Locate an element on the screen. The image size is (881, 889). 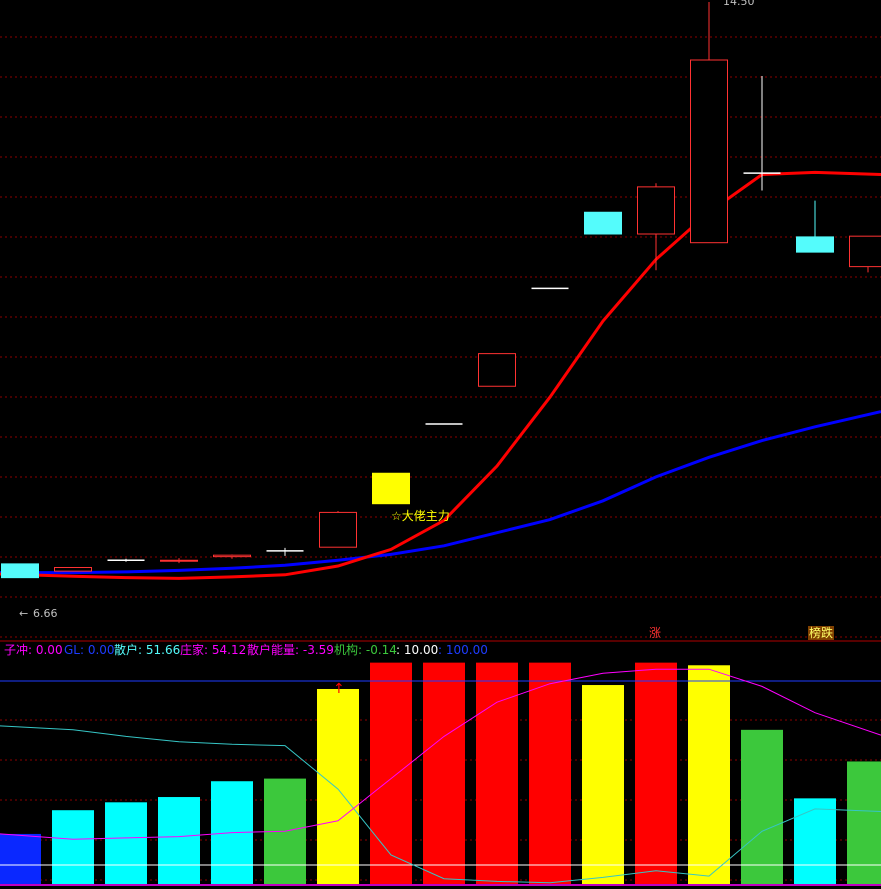
low-price-label: 6.66 is located at coordinates (45, 613).